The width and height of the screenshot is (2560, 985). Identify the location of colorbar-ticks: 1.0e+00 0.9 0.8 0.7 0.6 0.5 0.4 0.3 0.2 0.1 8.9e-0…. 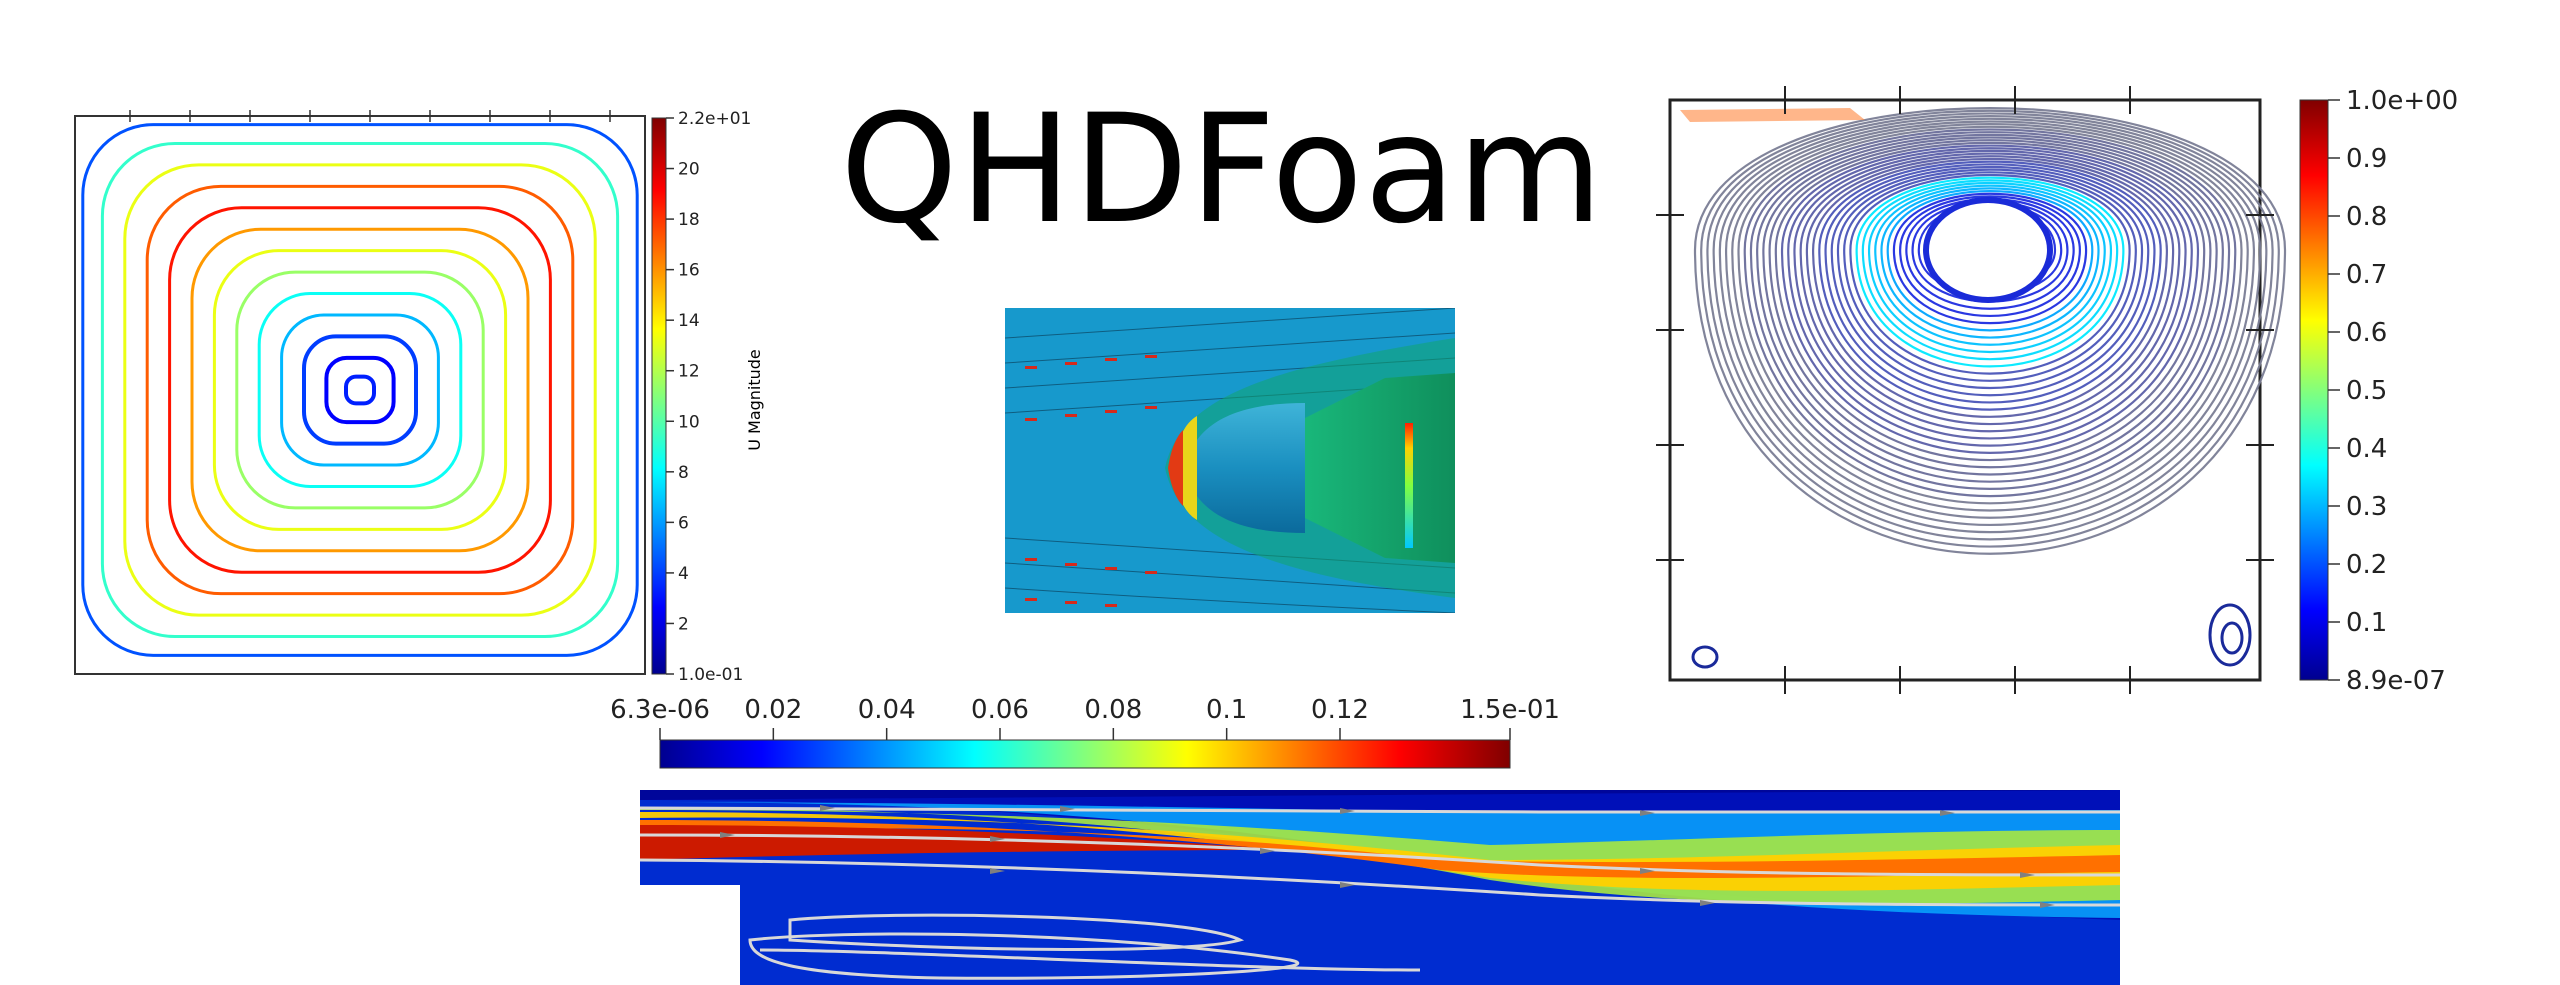
(2393, 391).